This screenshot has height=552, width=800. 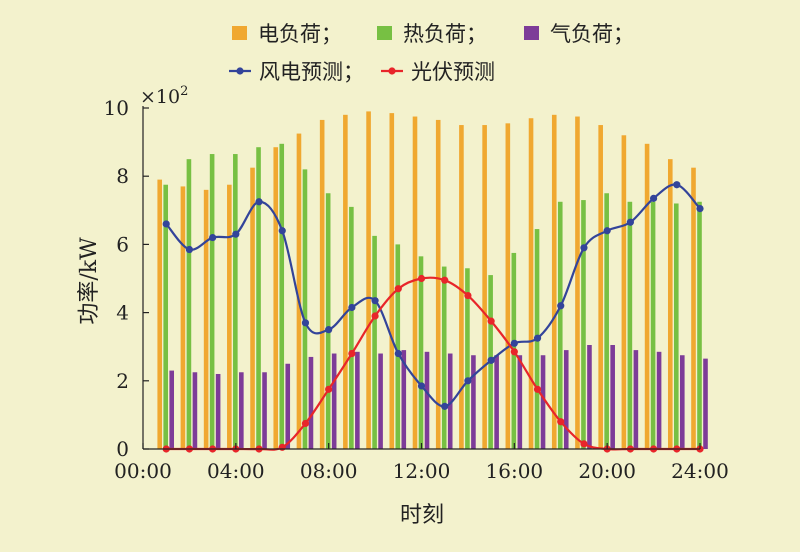 I want to click on bar-s2-h6, so click(x=282, y=296).